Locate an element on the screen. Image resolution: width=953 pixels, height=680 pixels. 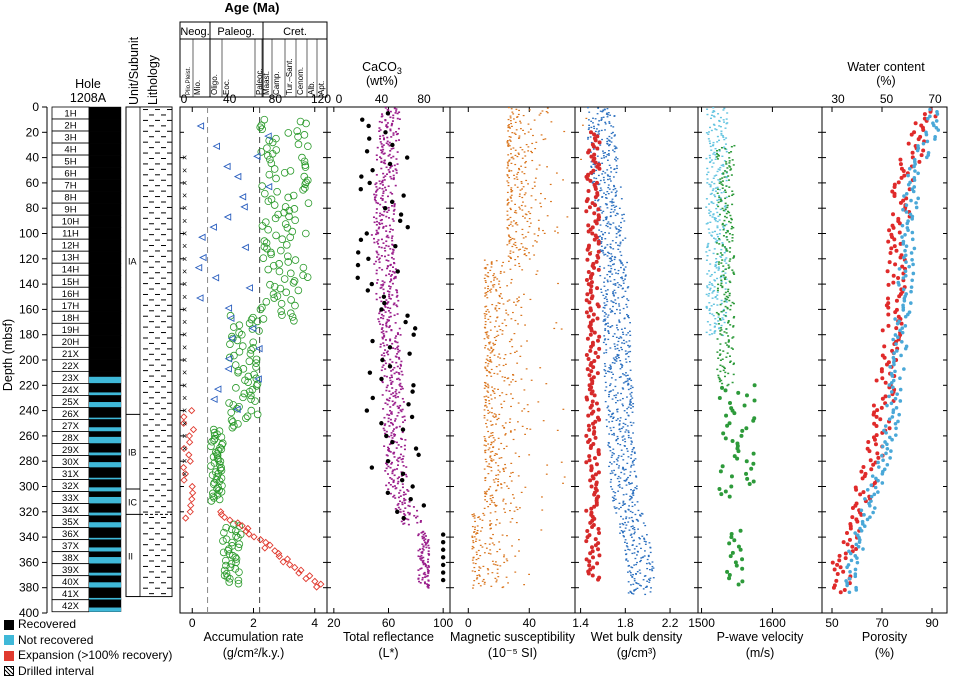
caco3-point is located at coordinates (409, 353).